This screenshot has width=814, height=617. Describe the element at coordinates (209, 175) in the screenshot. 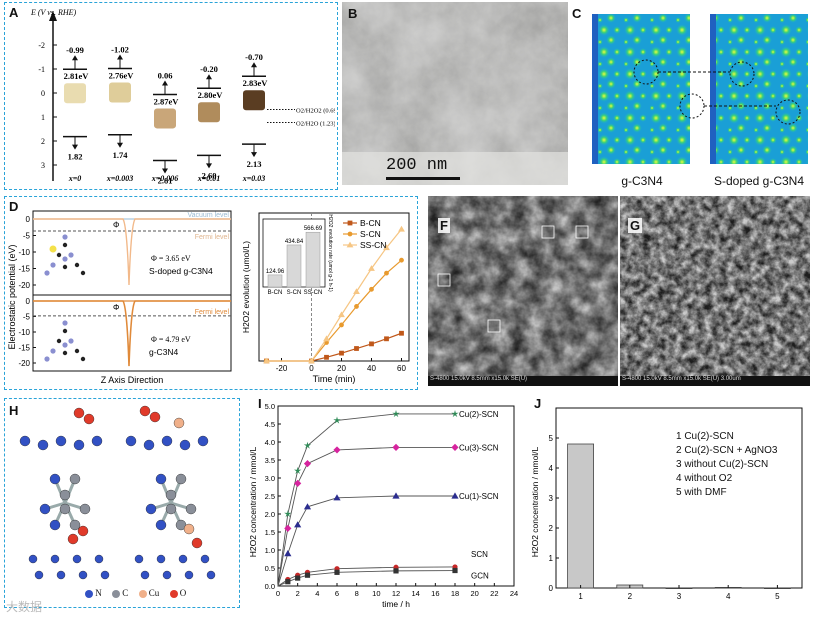

I see `vb-value: 2.60` at that location.